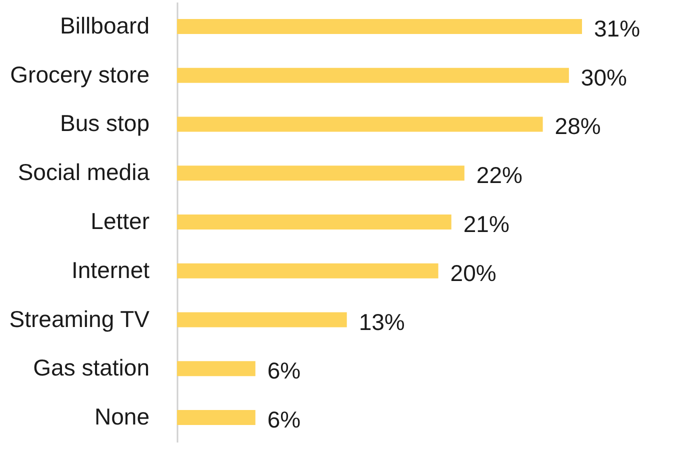 This screenshot has height=452, width=678. I want to click on y-tick-label: None, so click(122, 417).